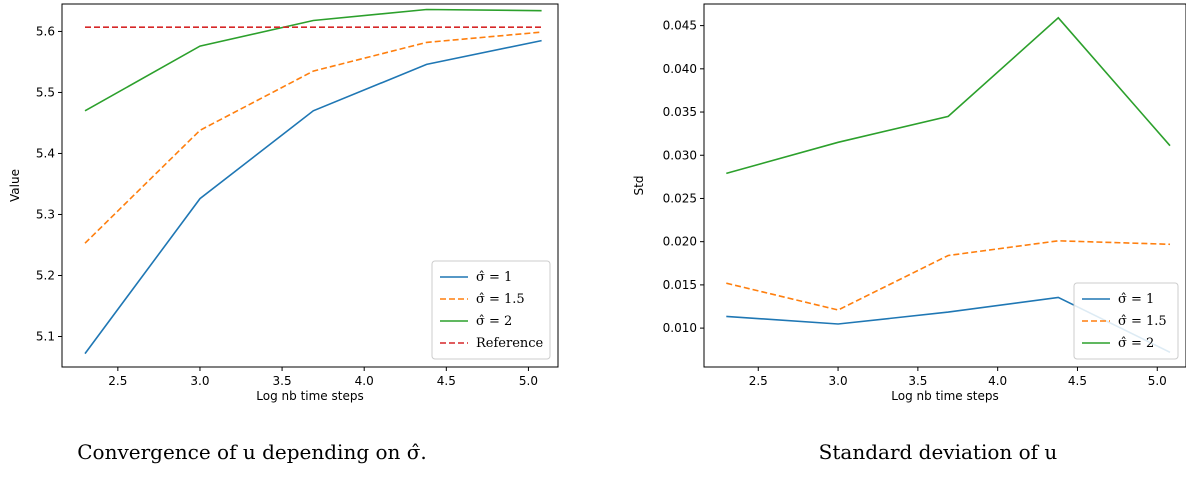  Describe the element at coordinates (680, 26) in the screenshot. I see `y-tick-label: 0.045` at that location.